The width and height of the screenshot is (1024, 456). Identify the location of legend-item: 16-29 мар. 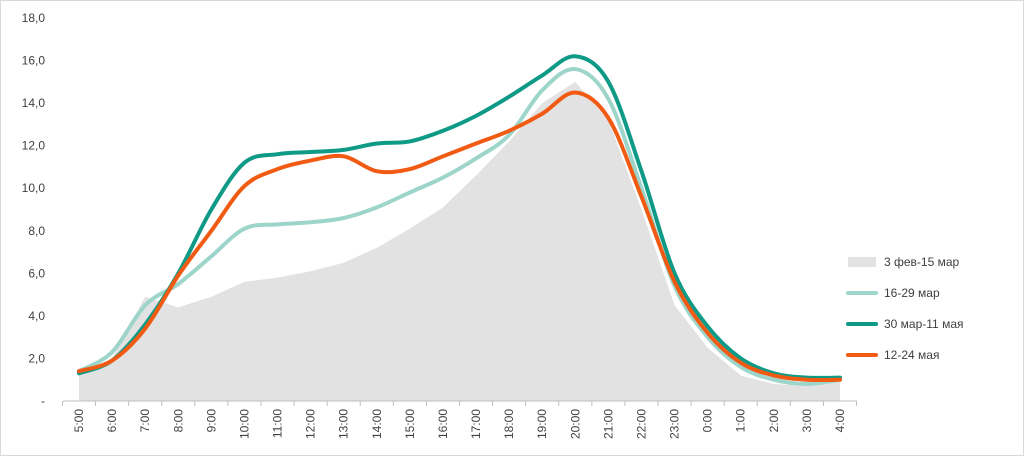
(893, 293).